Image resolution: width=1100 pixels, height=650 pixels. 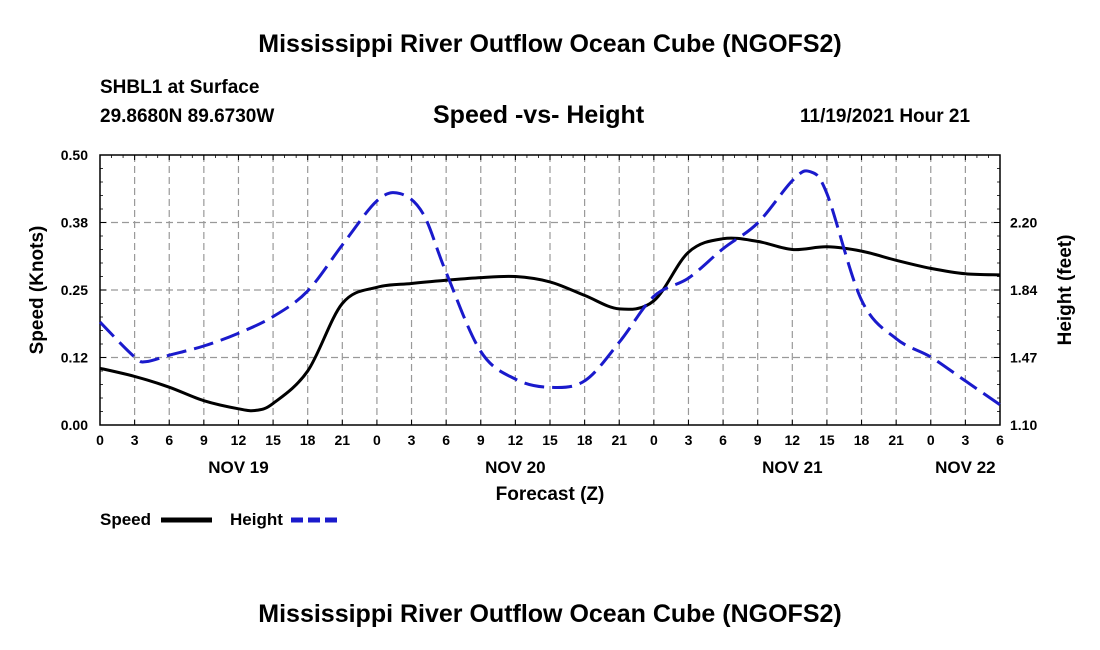 I want to click on y-tick-label: 0.12, so click(x=74, y=358).